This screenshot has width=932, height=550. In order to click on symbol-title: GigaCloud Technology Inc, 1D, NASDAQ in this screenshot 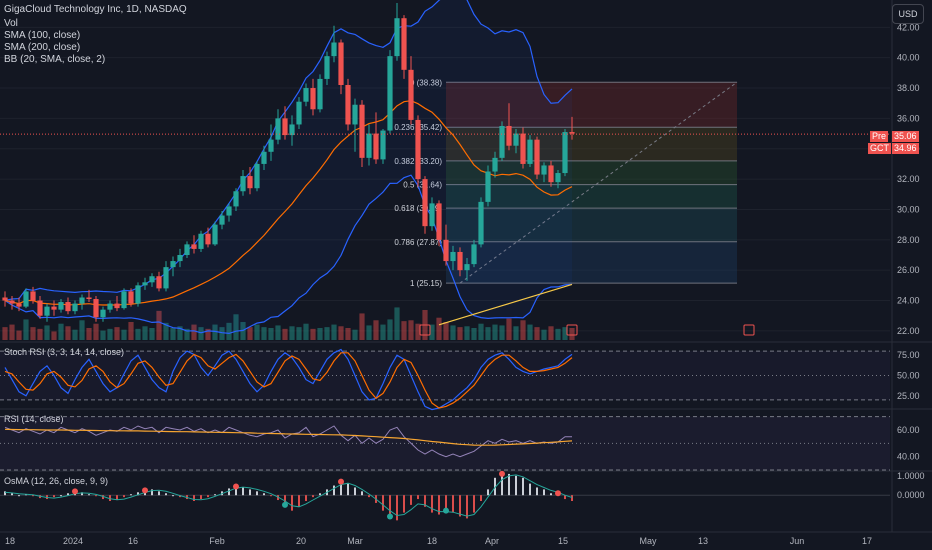, I will do `click(95, 9)`.